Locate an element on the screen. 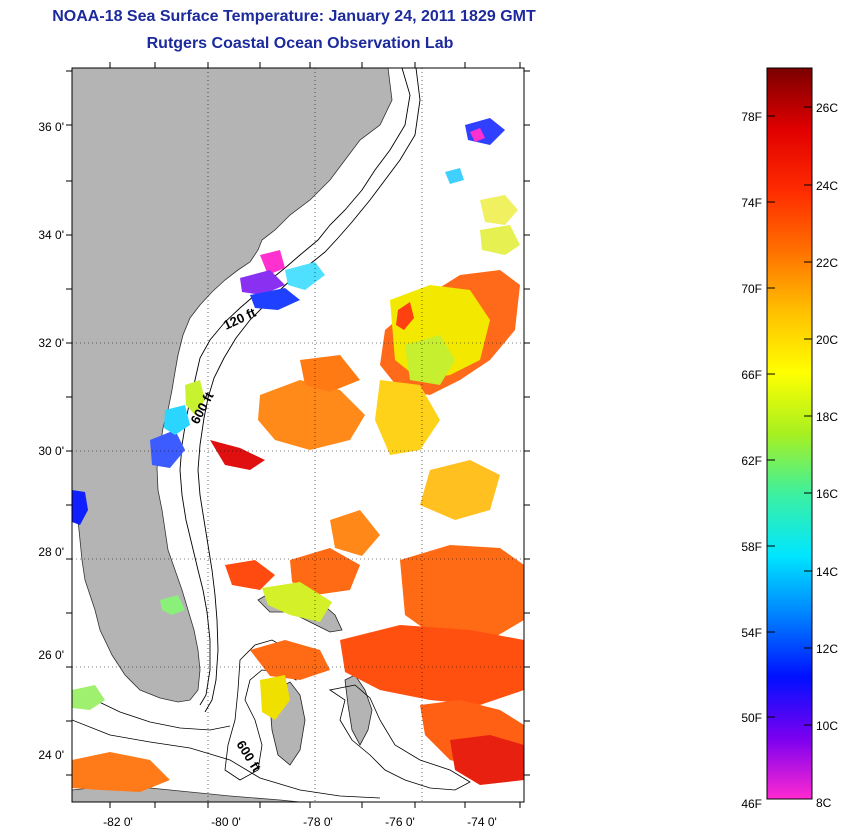 The image size is (841, 832). colorbar-gradient is located at coordinates (789, 433).